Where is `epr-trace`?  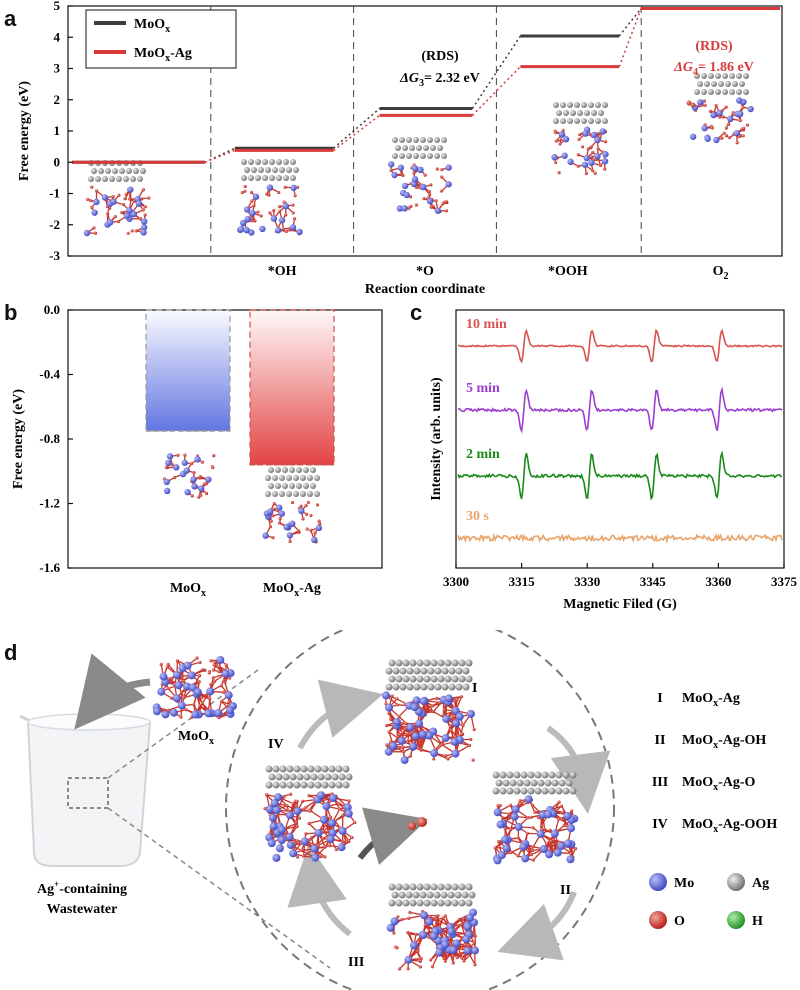
epr-trace is located at coordinates (620, 410).